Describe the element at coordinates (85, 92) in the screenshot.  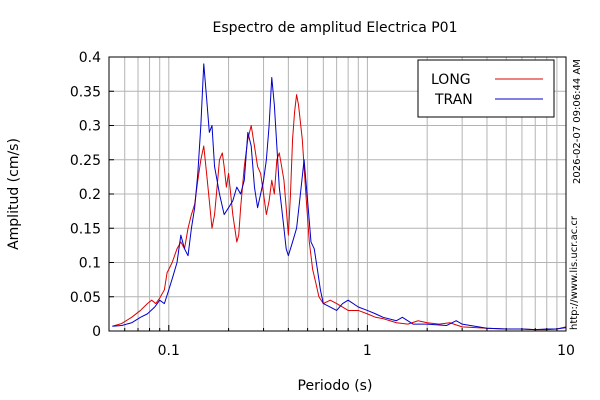
I see `y-tick-label: 0.35` at that location.